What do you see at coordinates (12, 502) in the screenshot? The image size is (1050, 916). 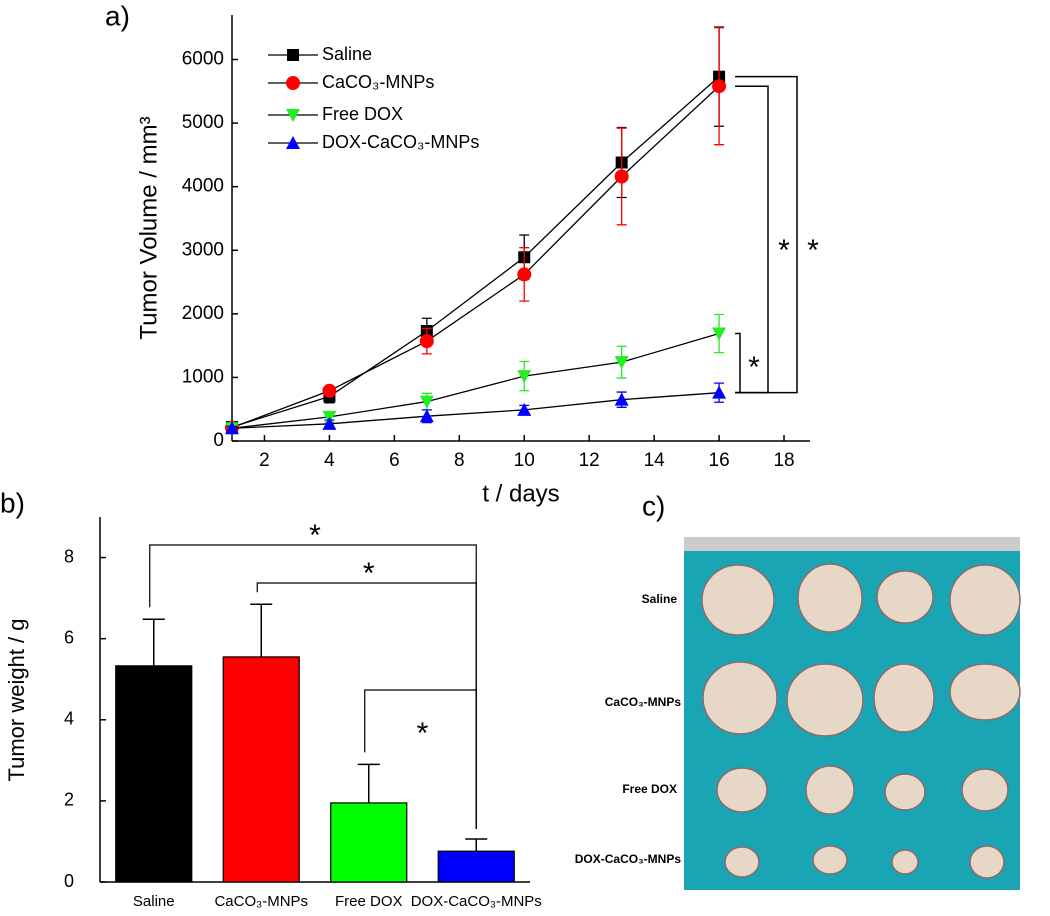 I see `panel-label: b)` at bounding box center [12, 502].